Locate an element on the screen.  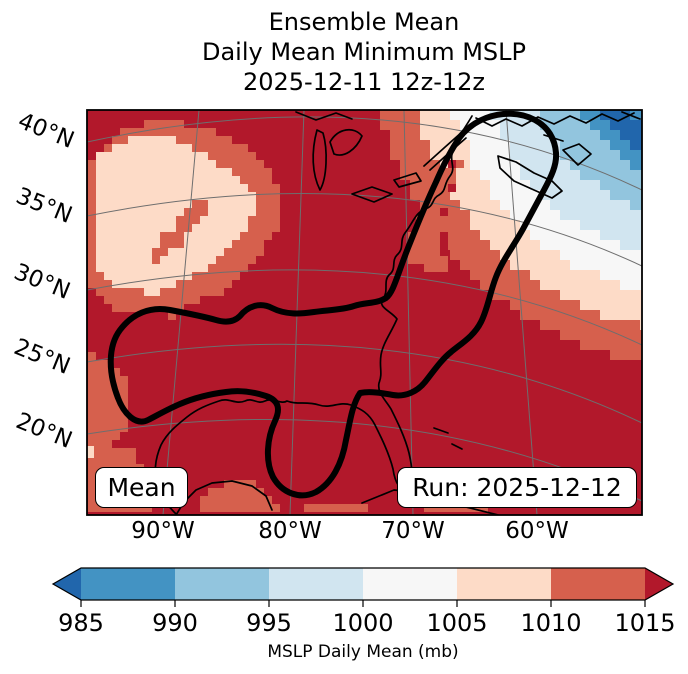
mean-badge: Mean is located at coordinates (141, 487).